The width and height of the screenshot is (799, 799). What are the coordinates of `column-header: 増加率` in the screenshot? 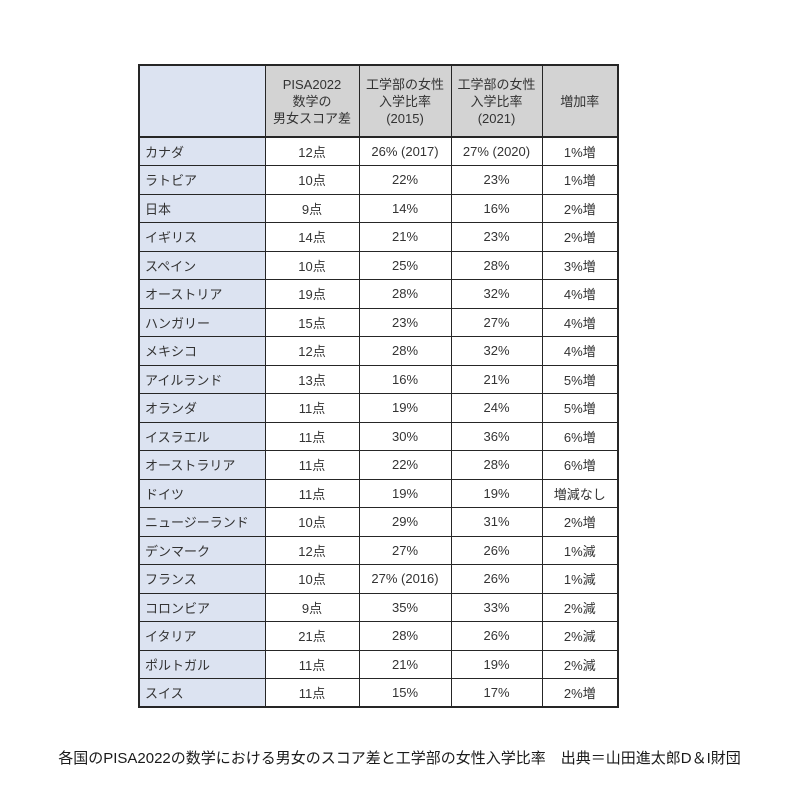 It's located at (580, 101).